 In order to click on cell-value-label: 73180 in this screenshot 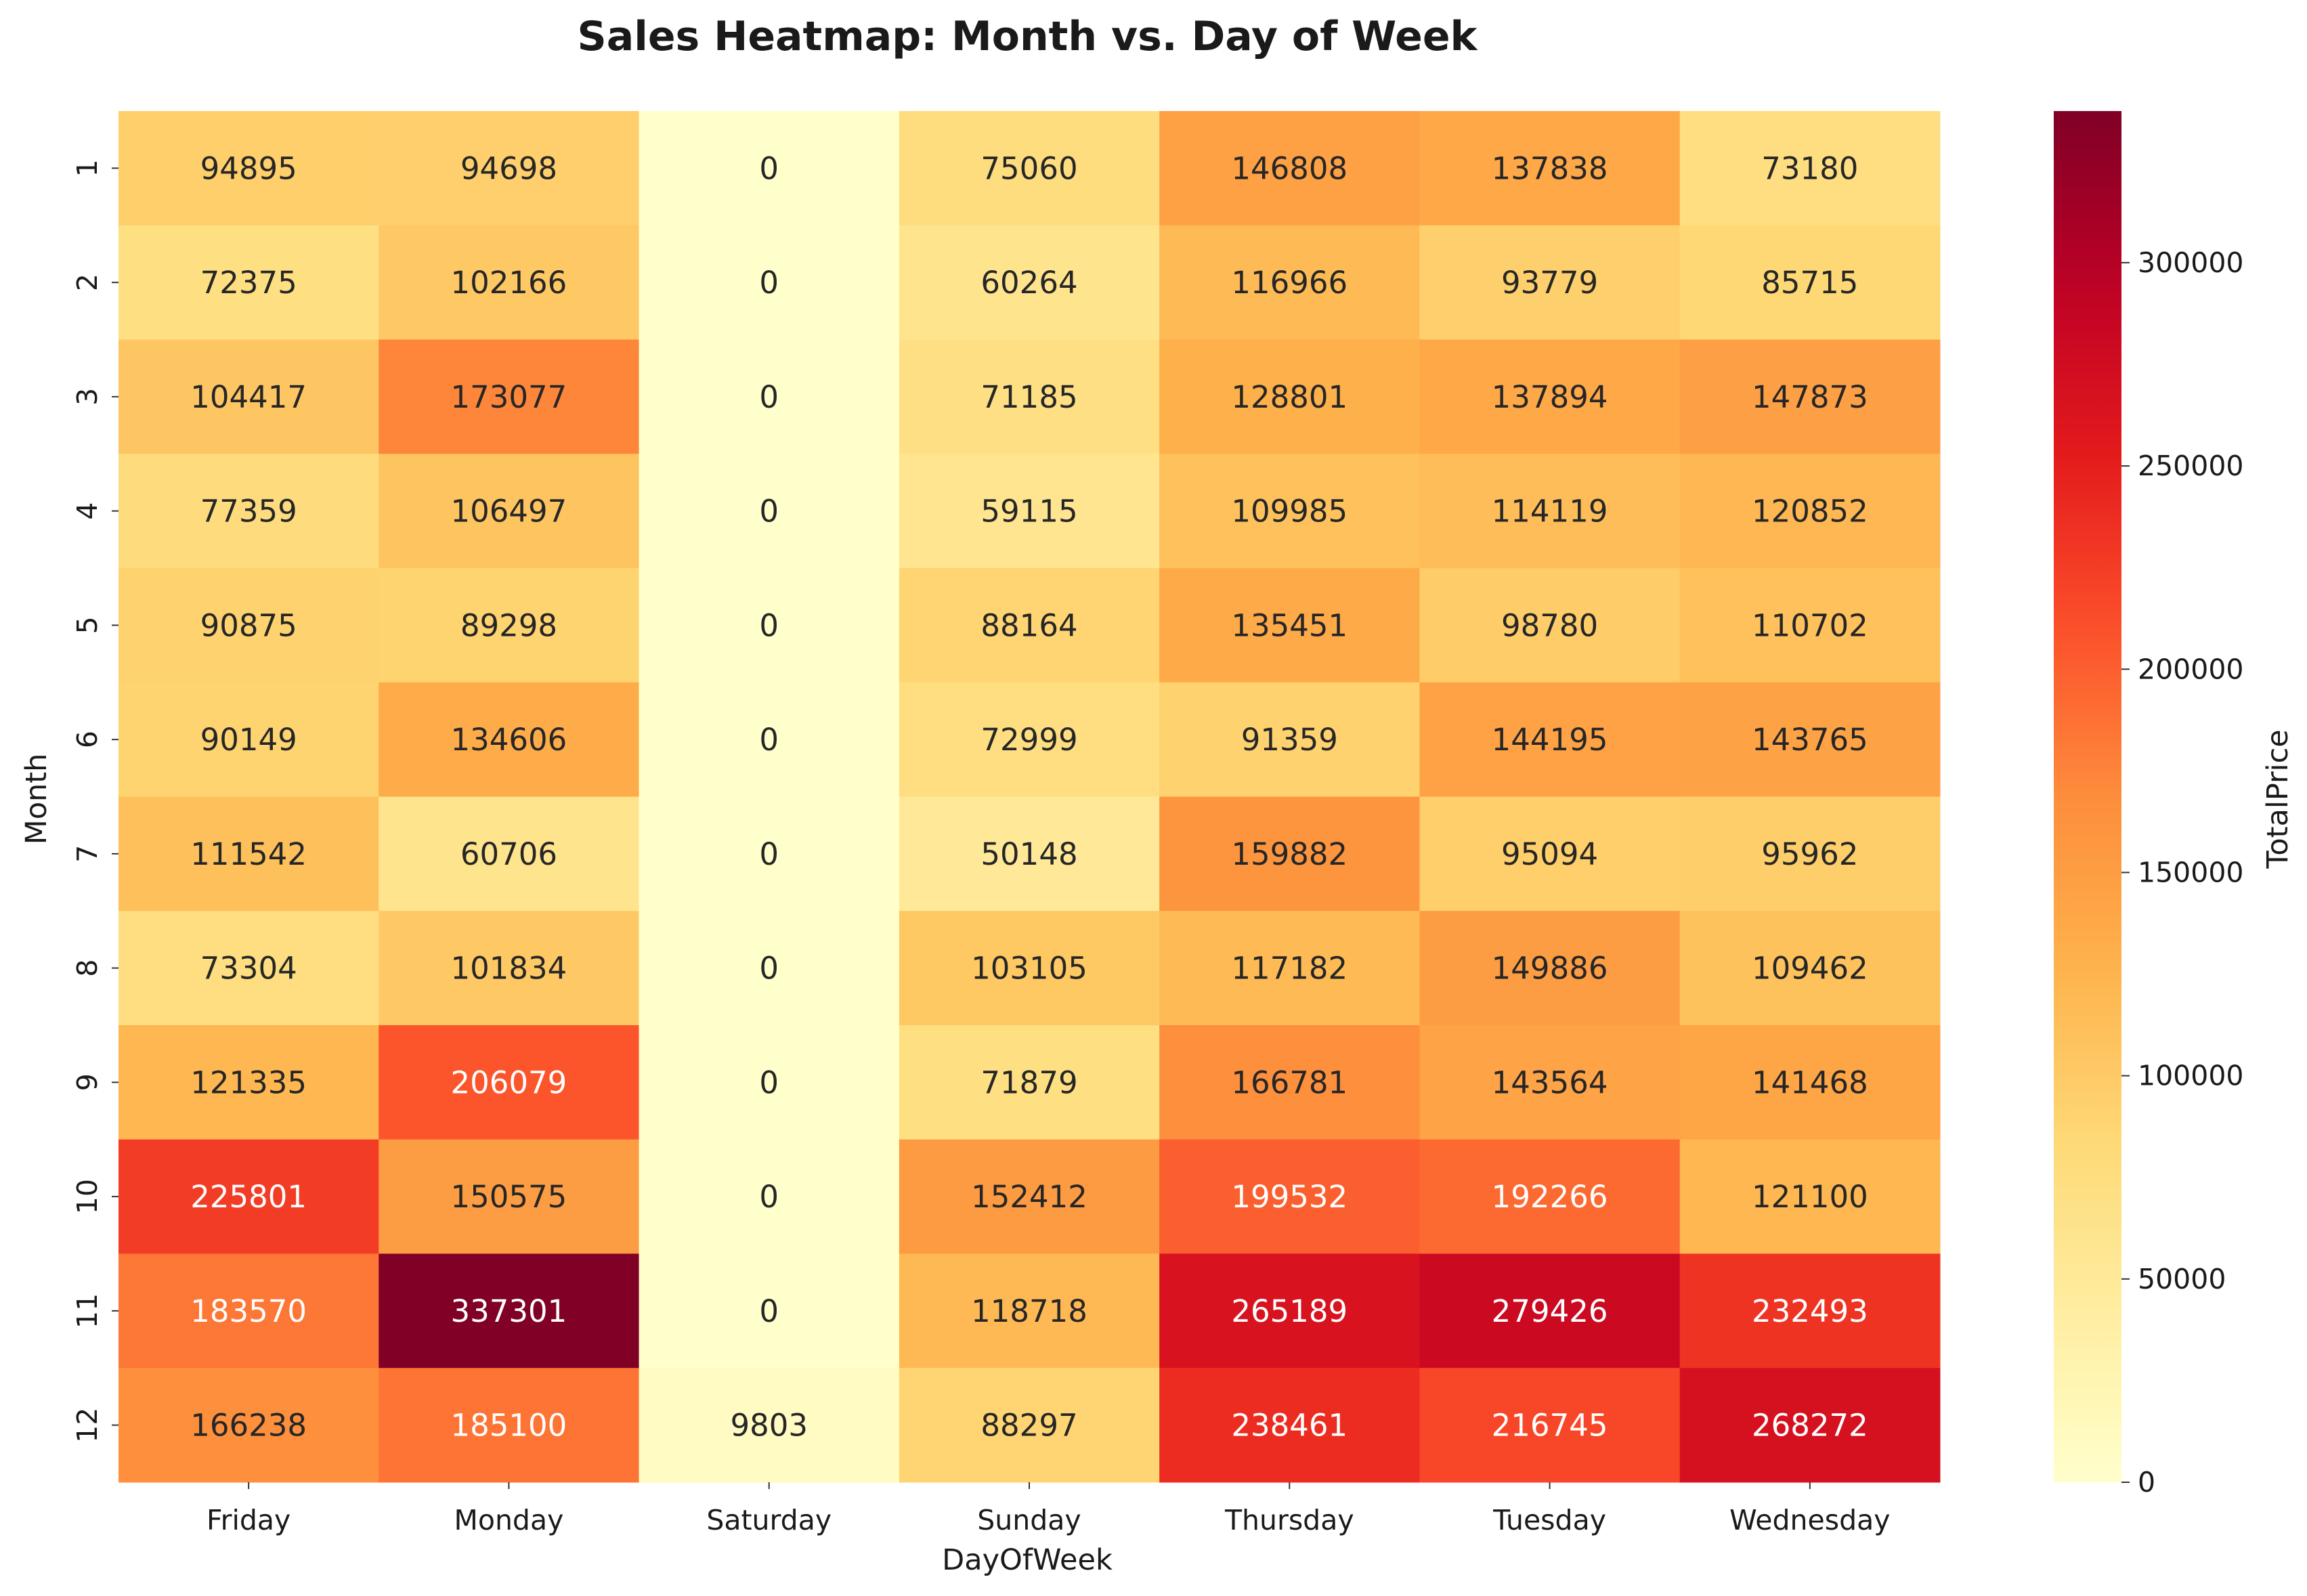, I will do `click(1809, 168)`.